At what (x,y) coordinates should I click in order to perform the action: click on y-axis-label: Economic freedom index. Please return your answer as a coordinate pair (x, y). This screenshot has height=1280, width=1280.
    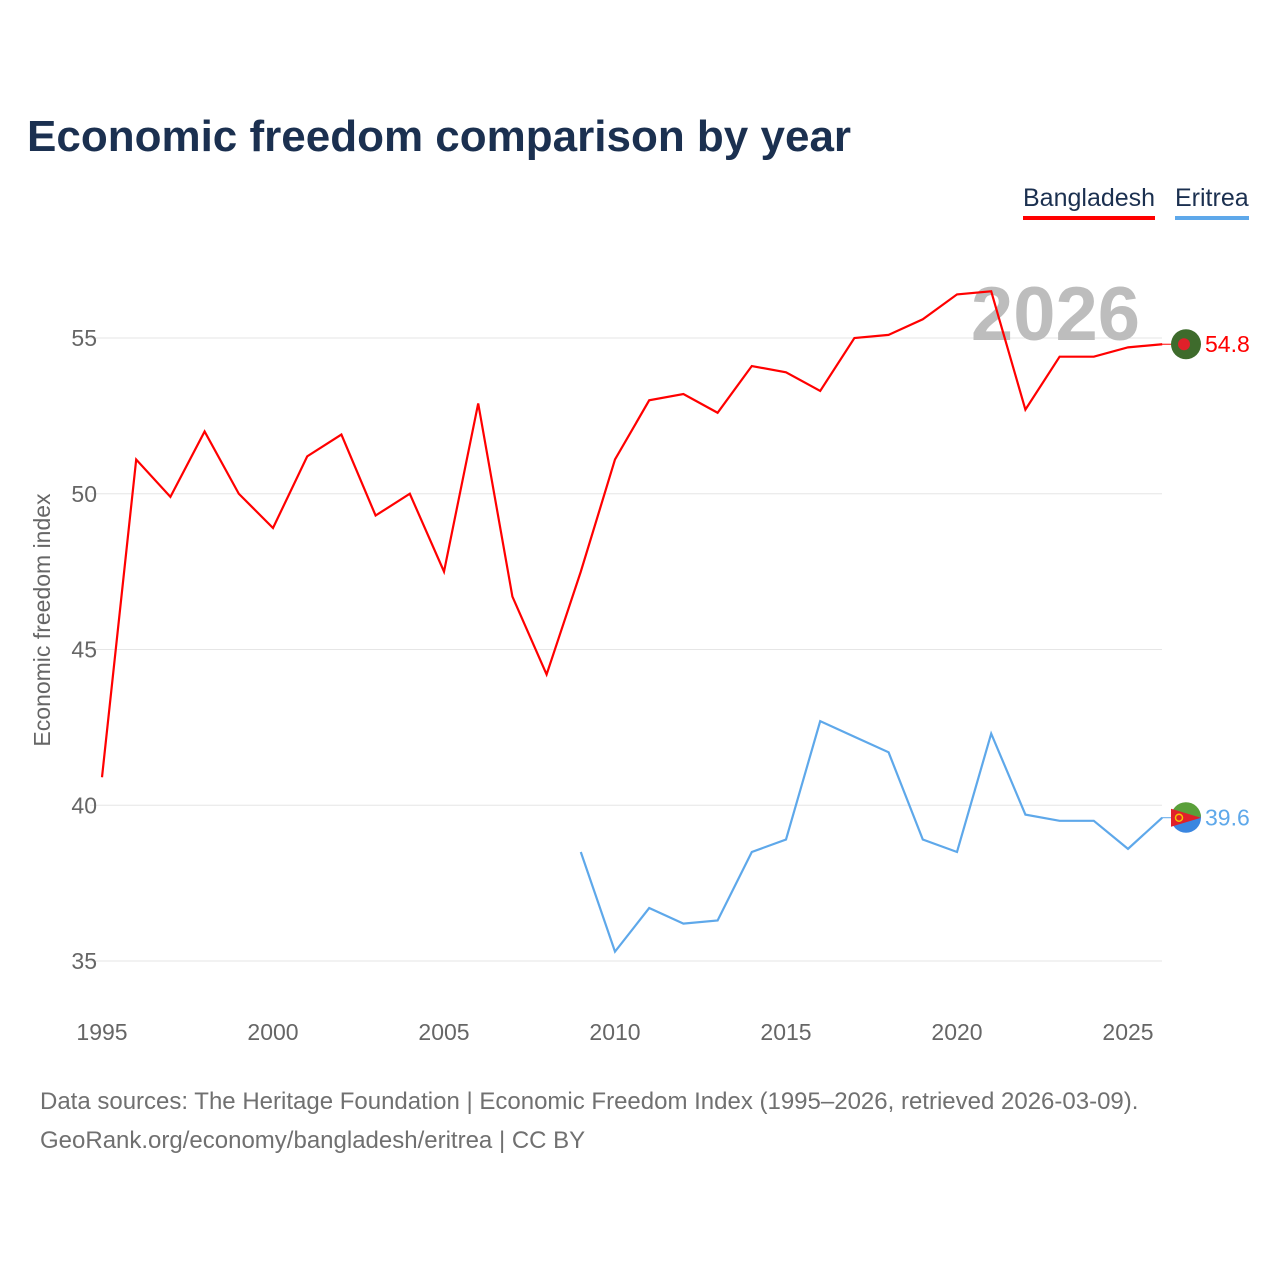
    Looking at the image, I should click on (42, 620).